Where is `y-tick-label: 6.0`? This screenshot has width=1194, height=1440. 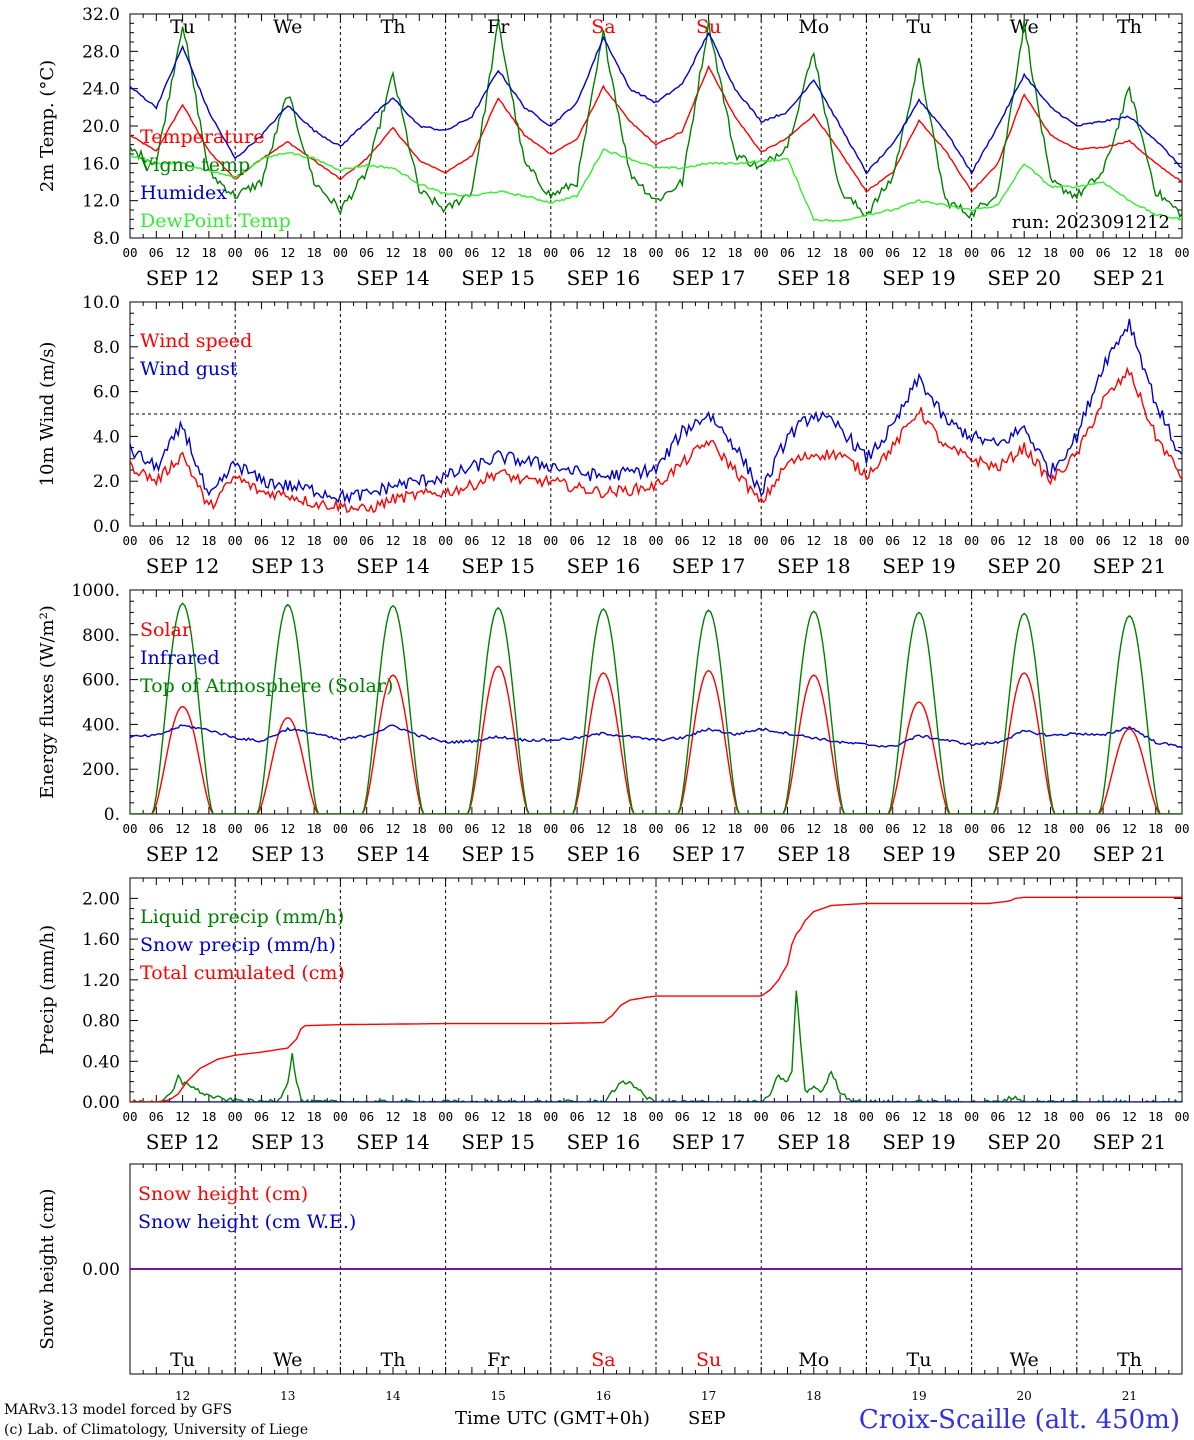
y-tick-label: 6.0 is located at coordinates (106, 393).